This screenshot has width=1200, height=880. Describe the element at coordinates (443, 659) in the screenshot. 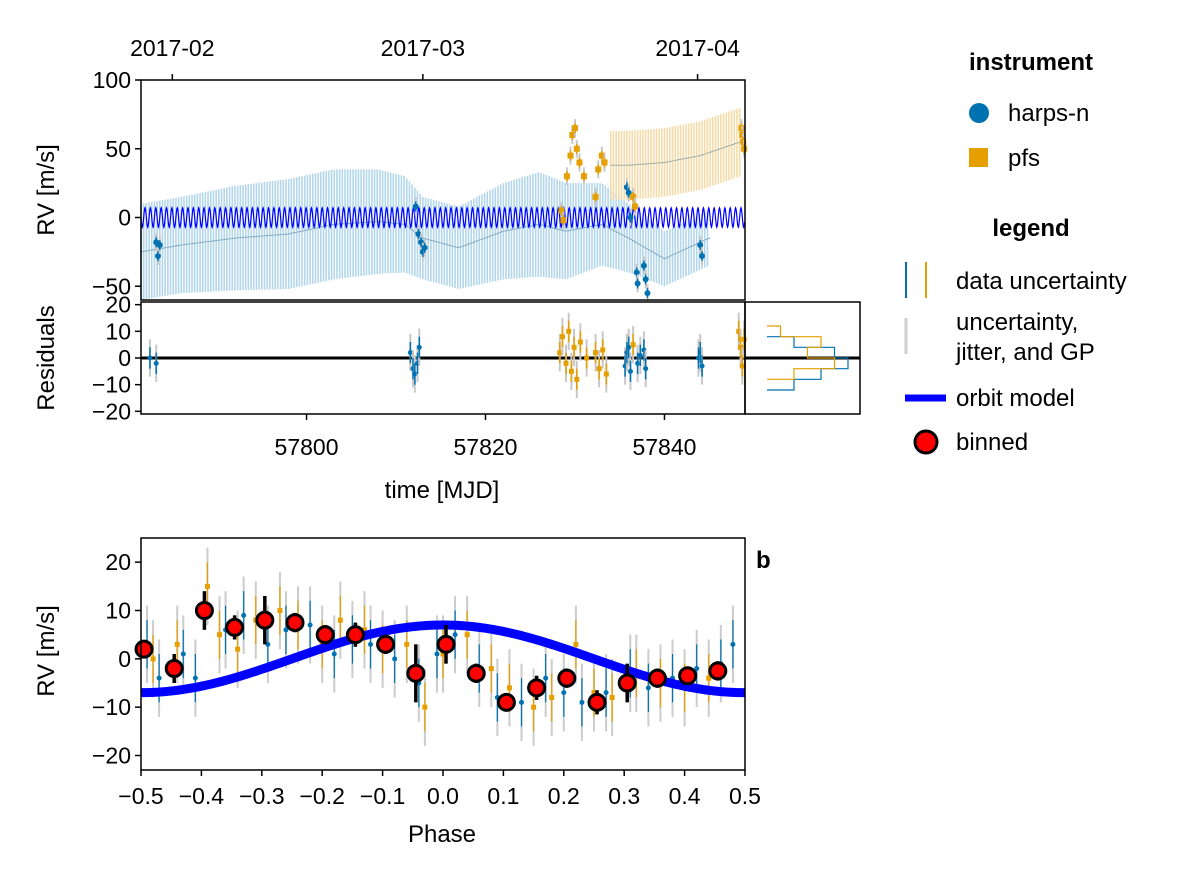

I see `orbit-model-curve` at that location.